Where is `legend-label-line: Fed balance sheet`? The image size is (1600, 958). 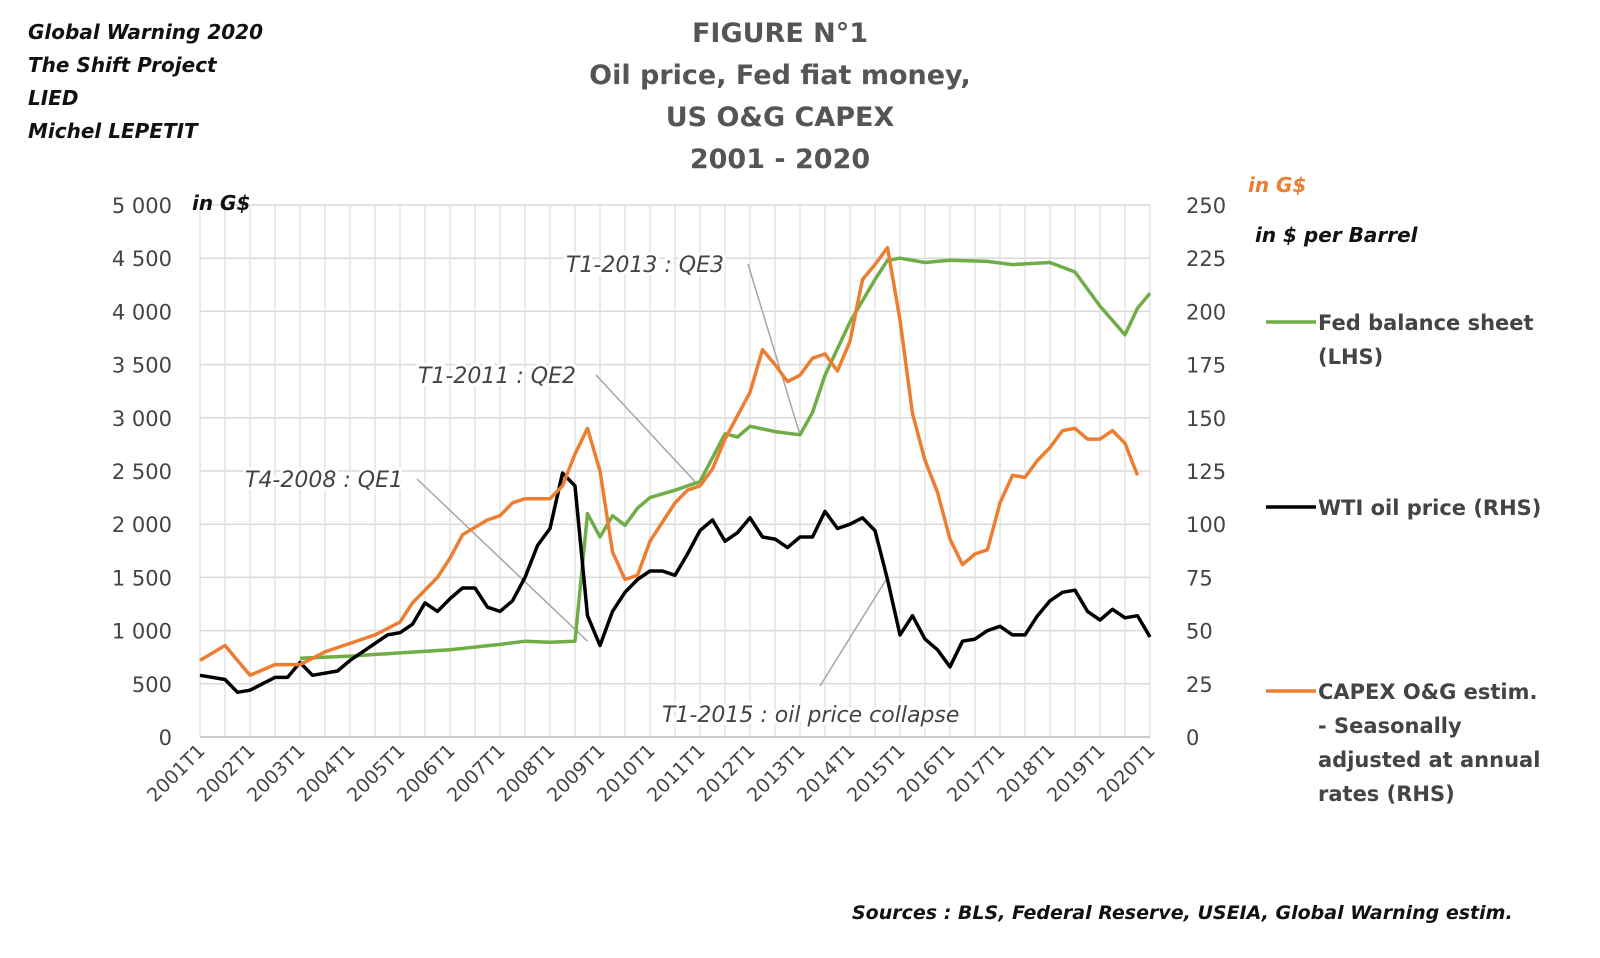
legend-label-line: Fed balance sheet is located at coordinates (1426, 323).